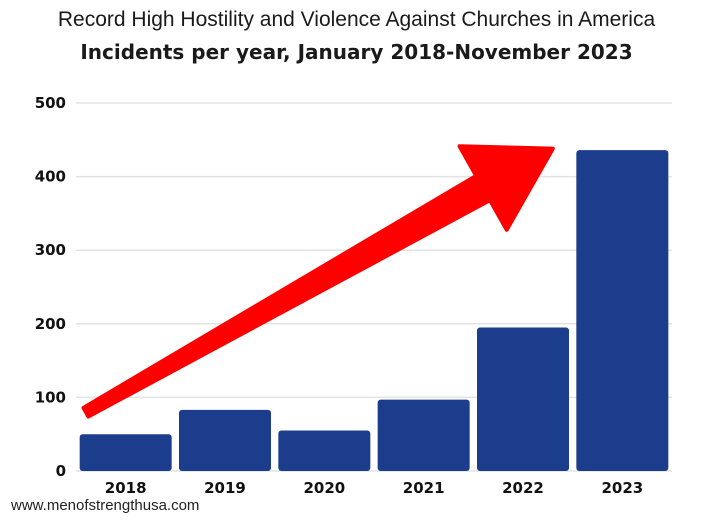  I want to click on bar-2019, so click(225, 440).